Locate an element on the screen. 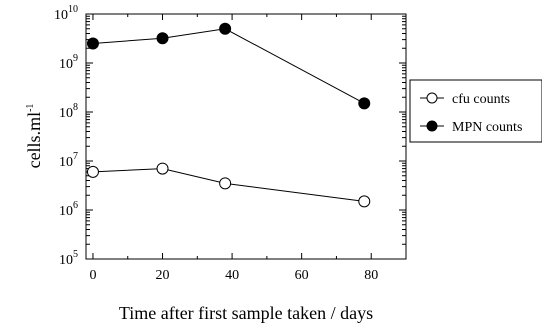 This screenshot has width=542, height=326. y-tick-label: 10⁸ is located at coordinates (68, 111).